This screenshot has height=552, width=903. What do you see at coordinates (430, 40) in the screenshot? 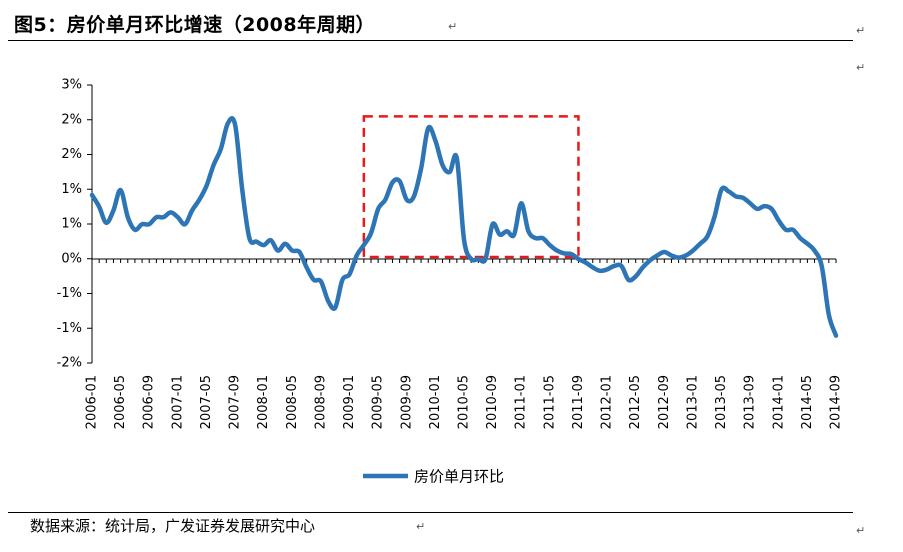
I see `title-divider` at bounding box center [430, 40].